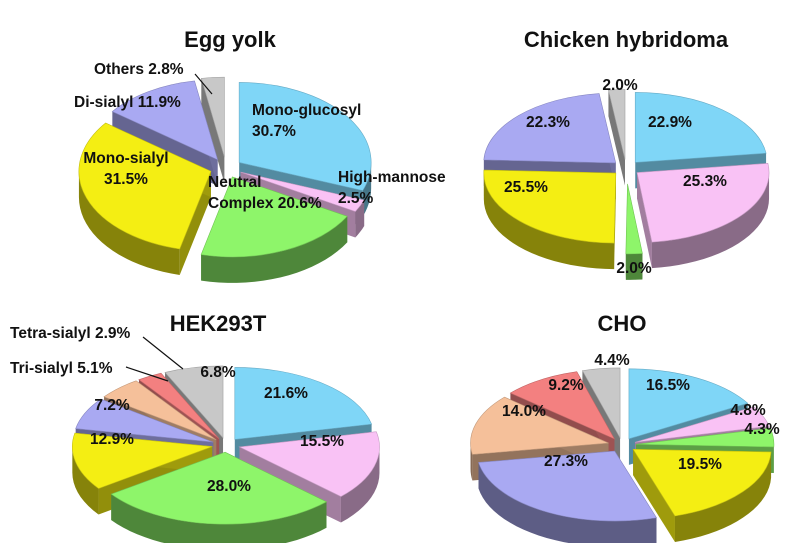  Describe the element at coordinates (70, 333) in the screenshot. I see `data-label-tetra-sialyl: Tetra-sialyl 2.9%` at that location.